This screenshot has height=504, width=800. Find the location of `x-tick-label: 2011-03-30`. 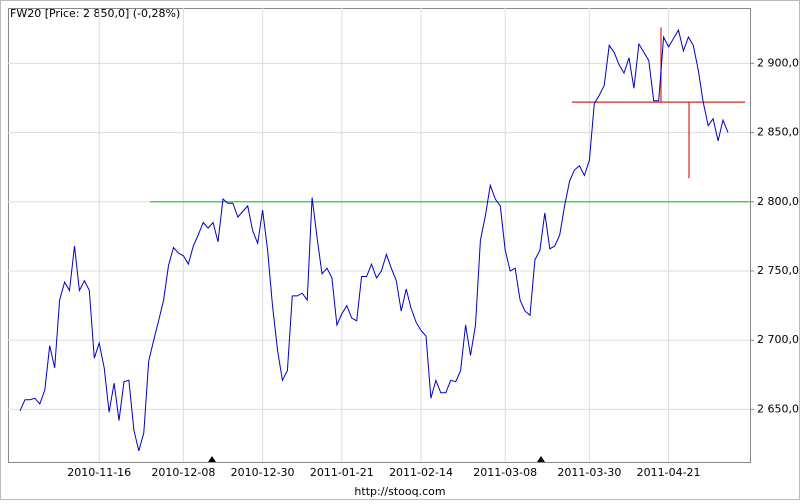

x-tick-label: 2011-03-30 is located at coordinates (589, 472).